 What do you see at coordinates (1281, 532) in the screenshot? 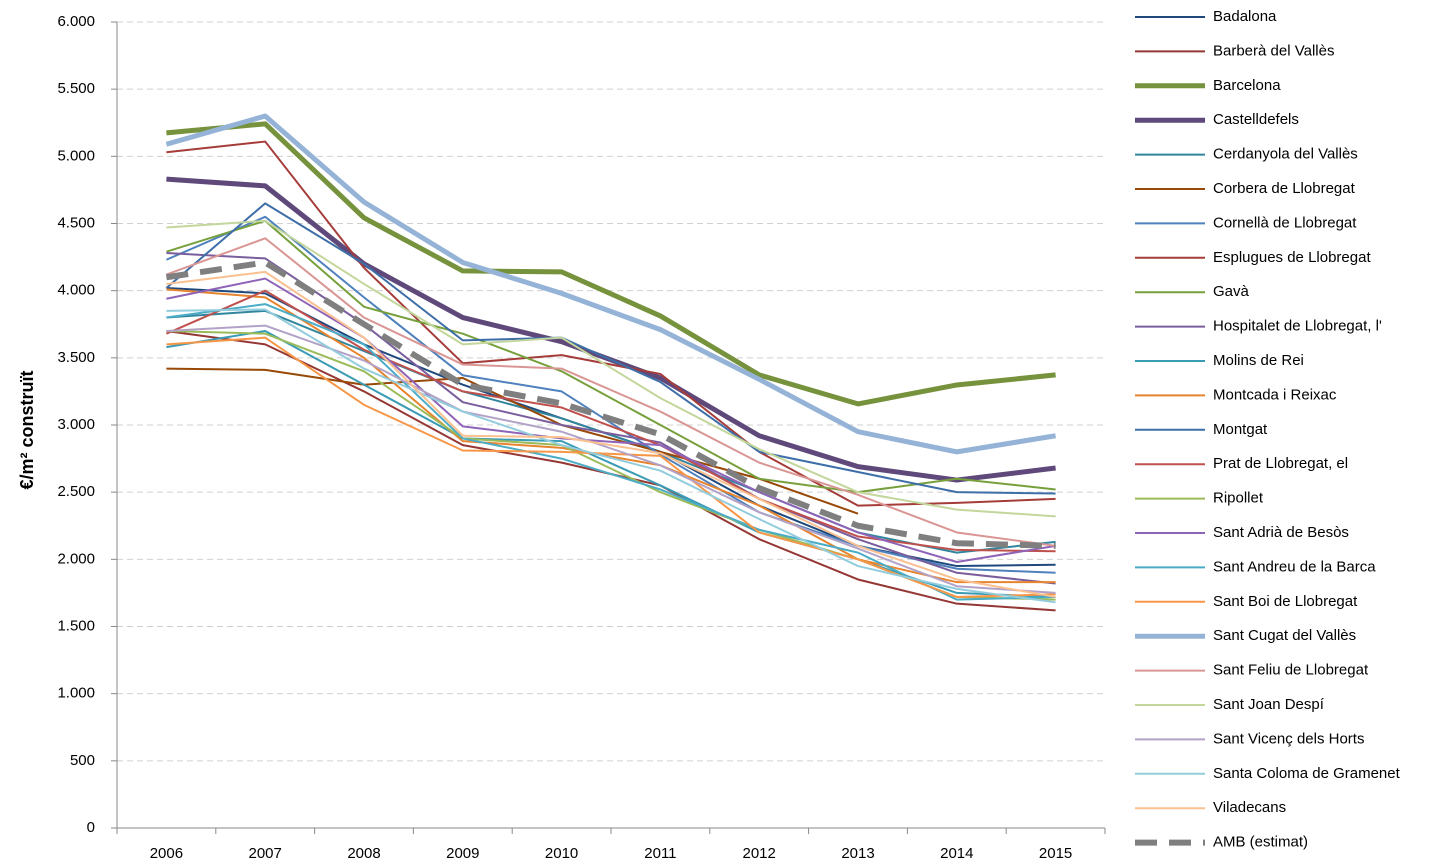
I see `legend-label: Sant Adrià de Besòs` at bounding box center [1281, 532].